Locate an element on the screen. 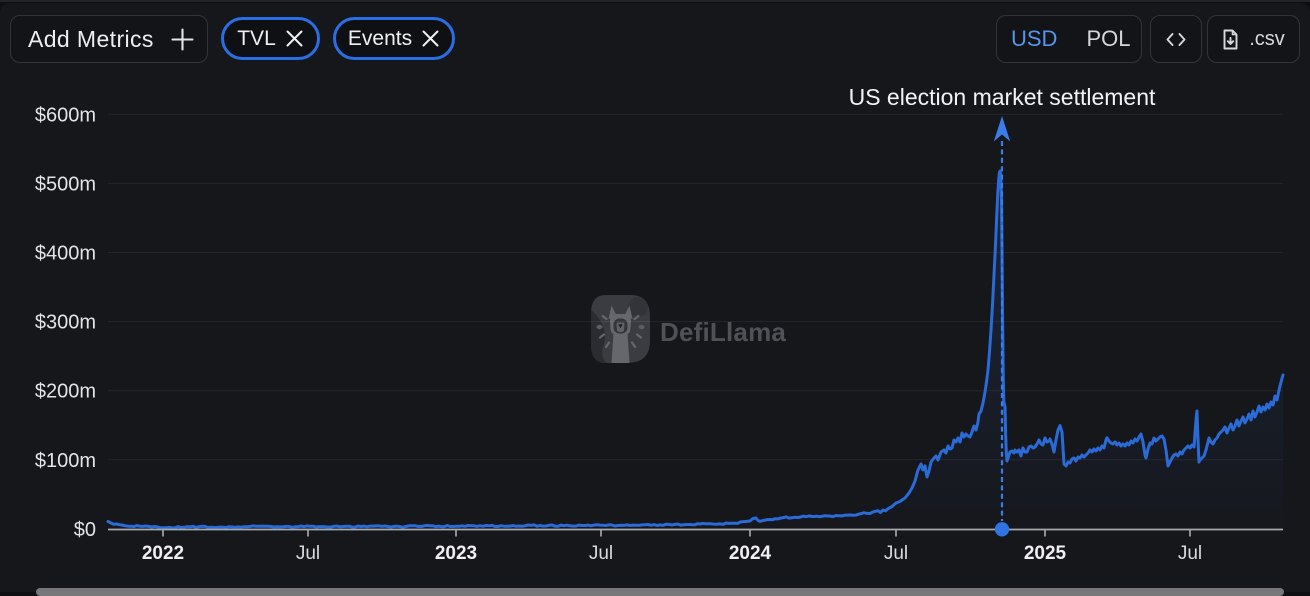  svg-text: $0 is located at coordinates (85, 530).